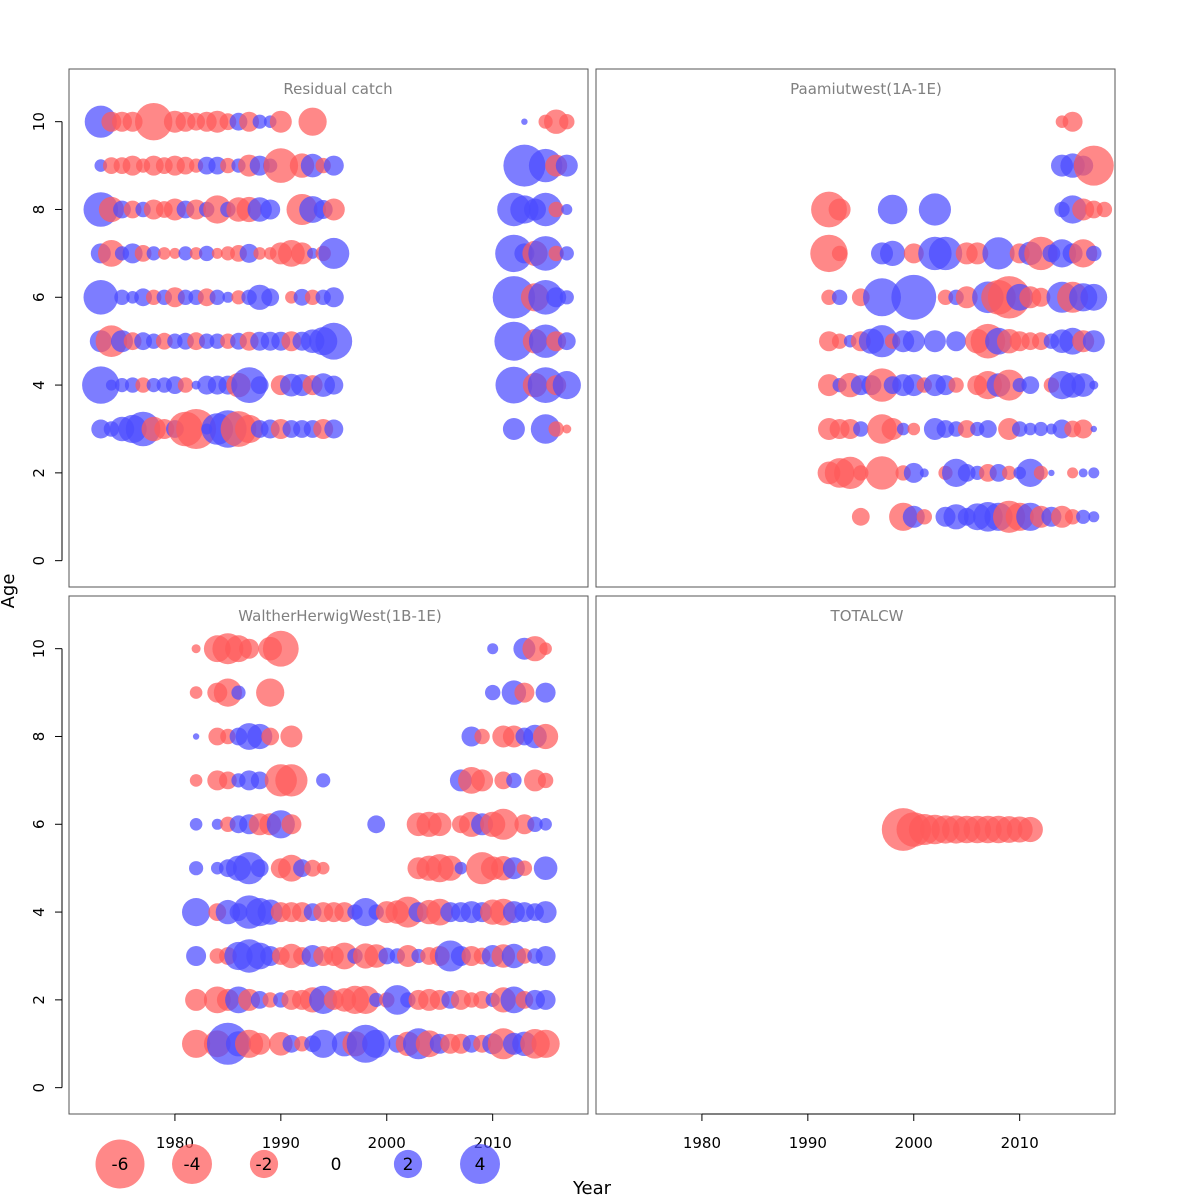 The height and width of the screenshot is (1200, 1200). What do you see at coordinates (297, 1164) in the screenshot?
I see `size-legend: -6 -4 -2 0 2 4` at bounding box center [297, 1164].